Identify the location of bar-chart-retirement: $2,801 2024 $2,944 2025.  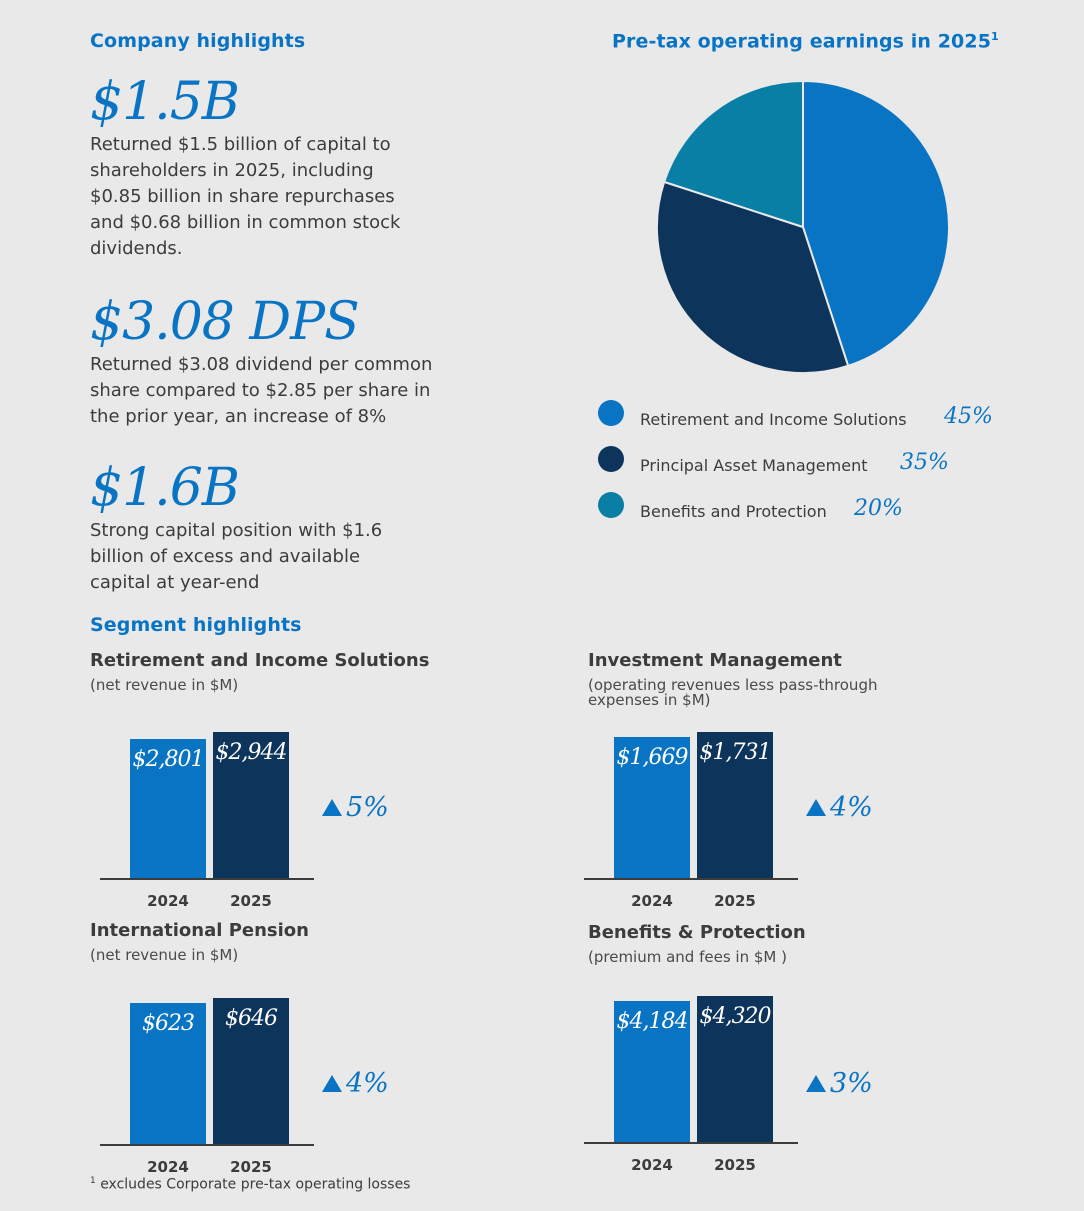
(220, 805).